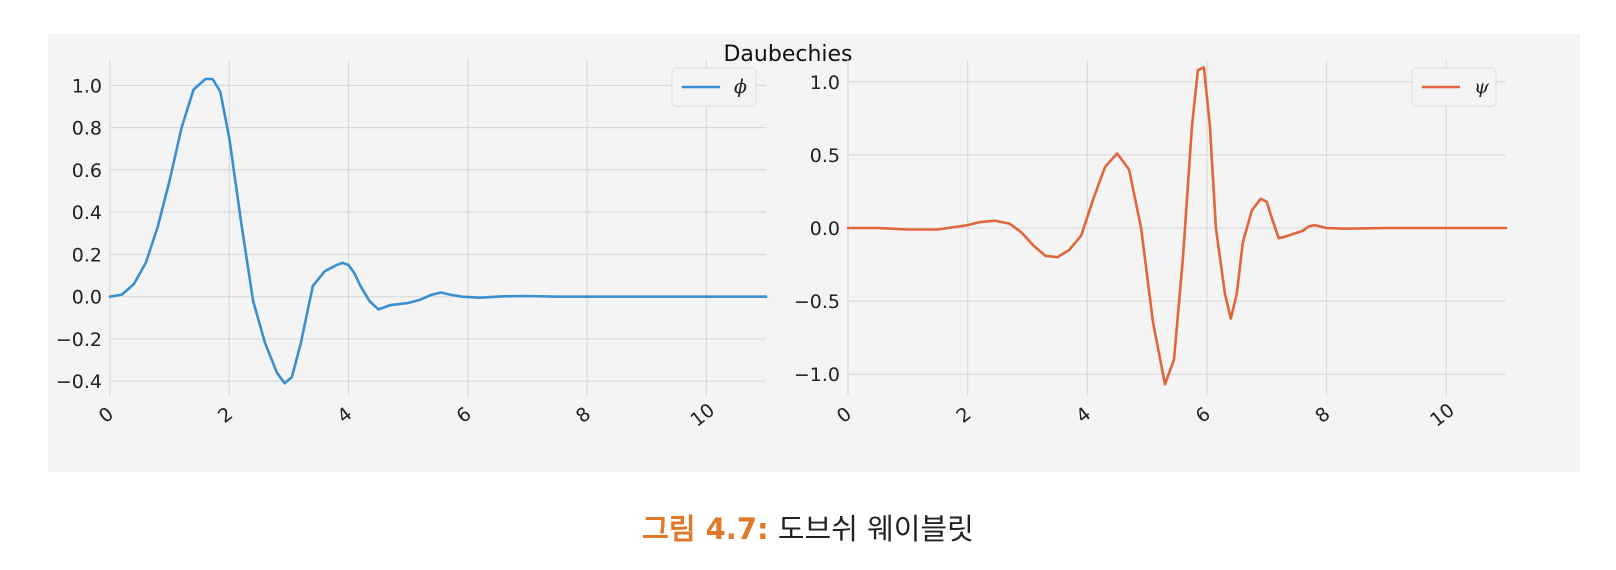  Describe the element at coordinates (79, 382) in the screenshot. I see `y-tick-label: −0.4` at that location.